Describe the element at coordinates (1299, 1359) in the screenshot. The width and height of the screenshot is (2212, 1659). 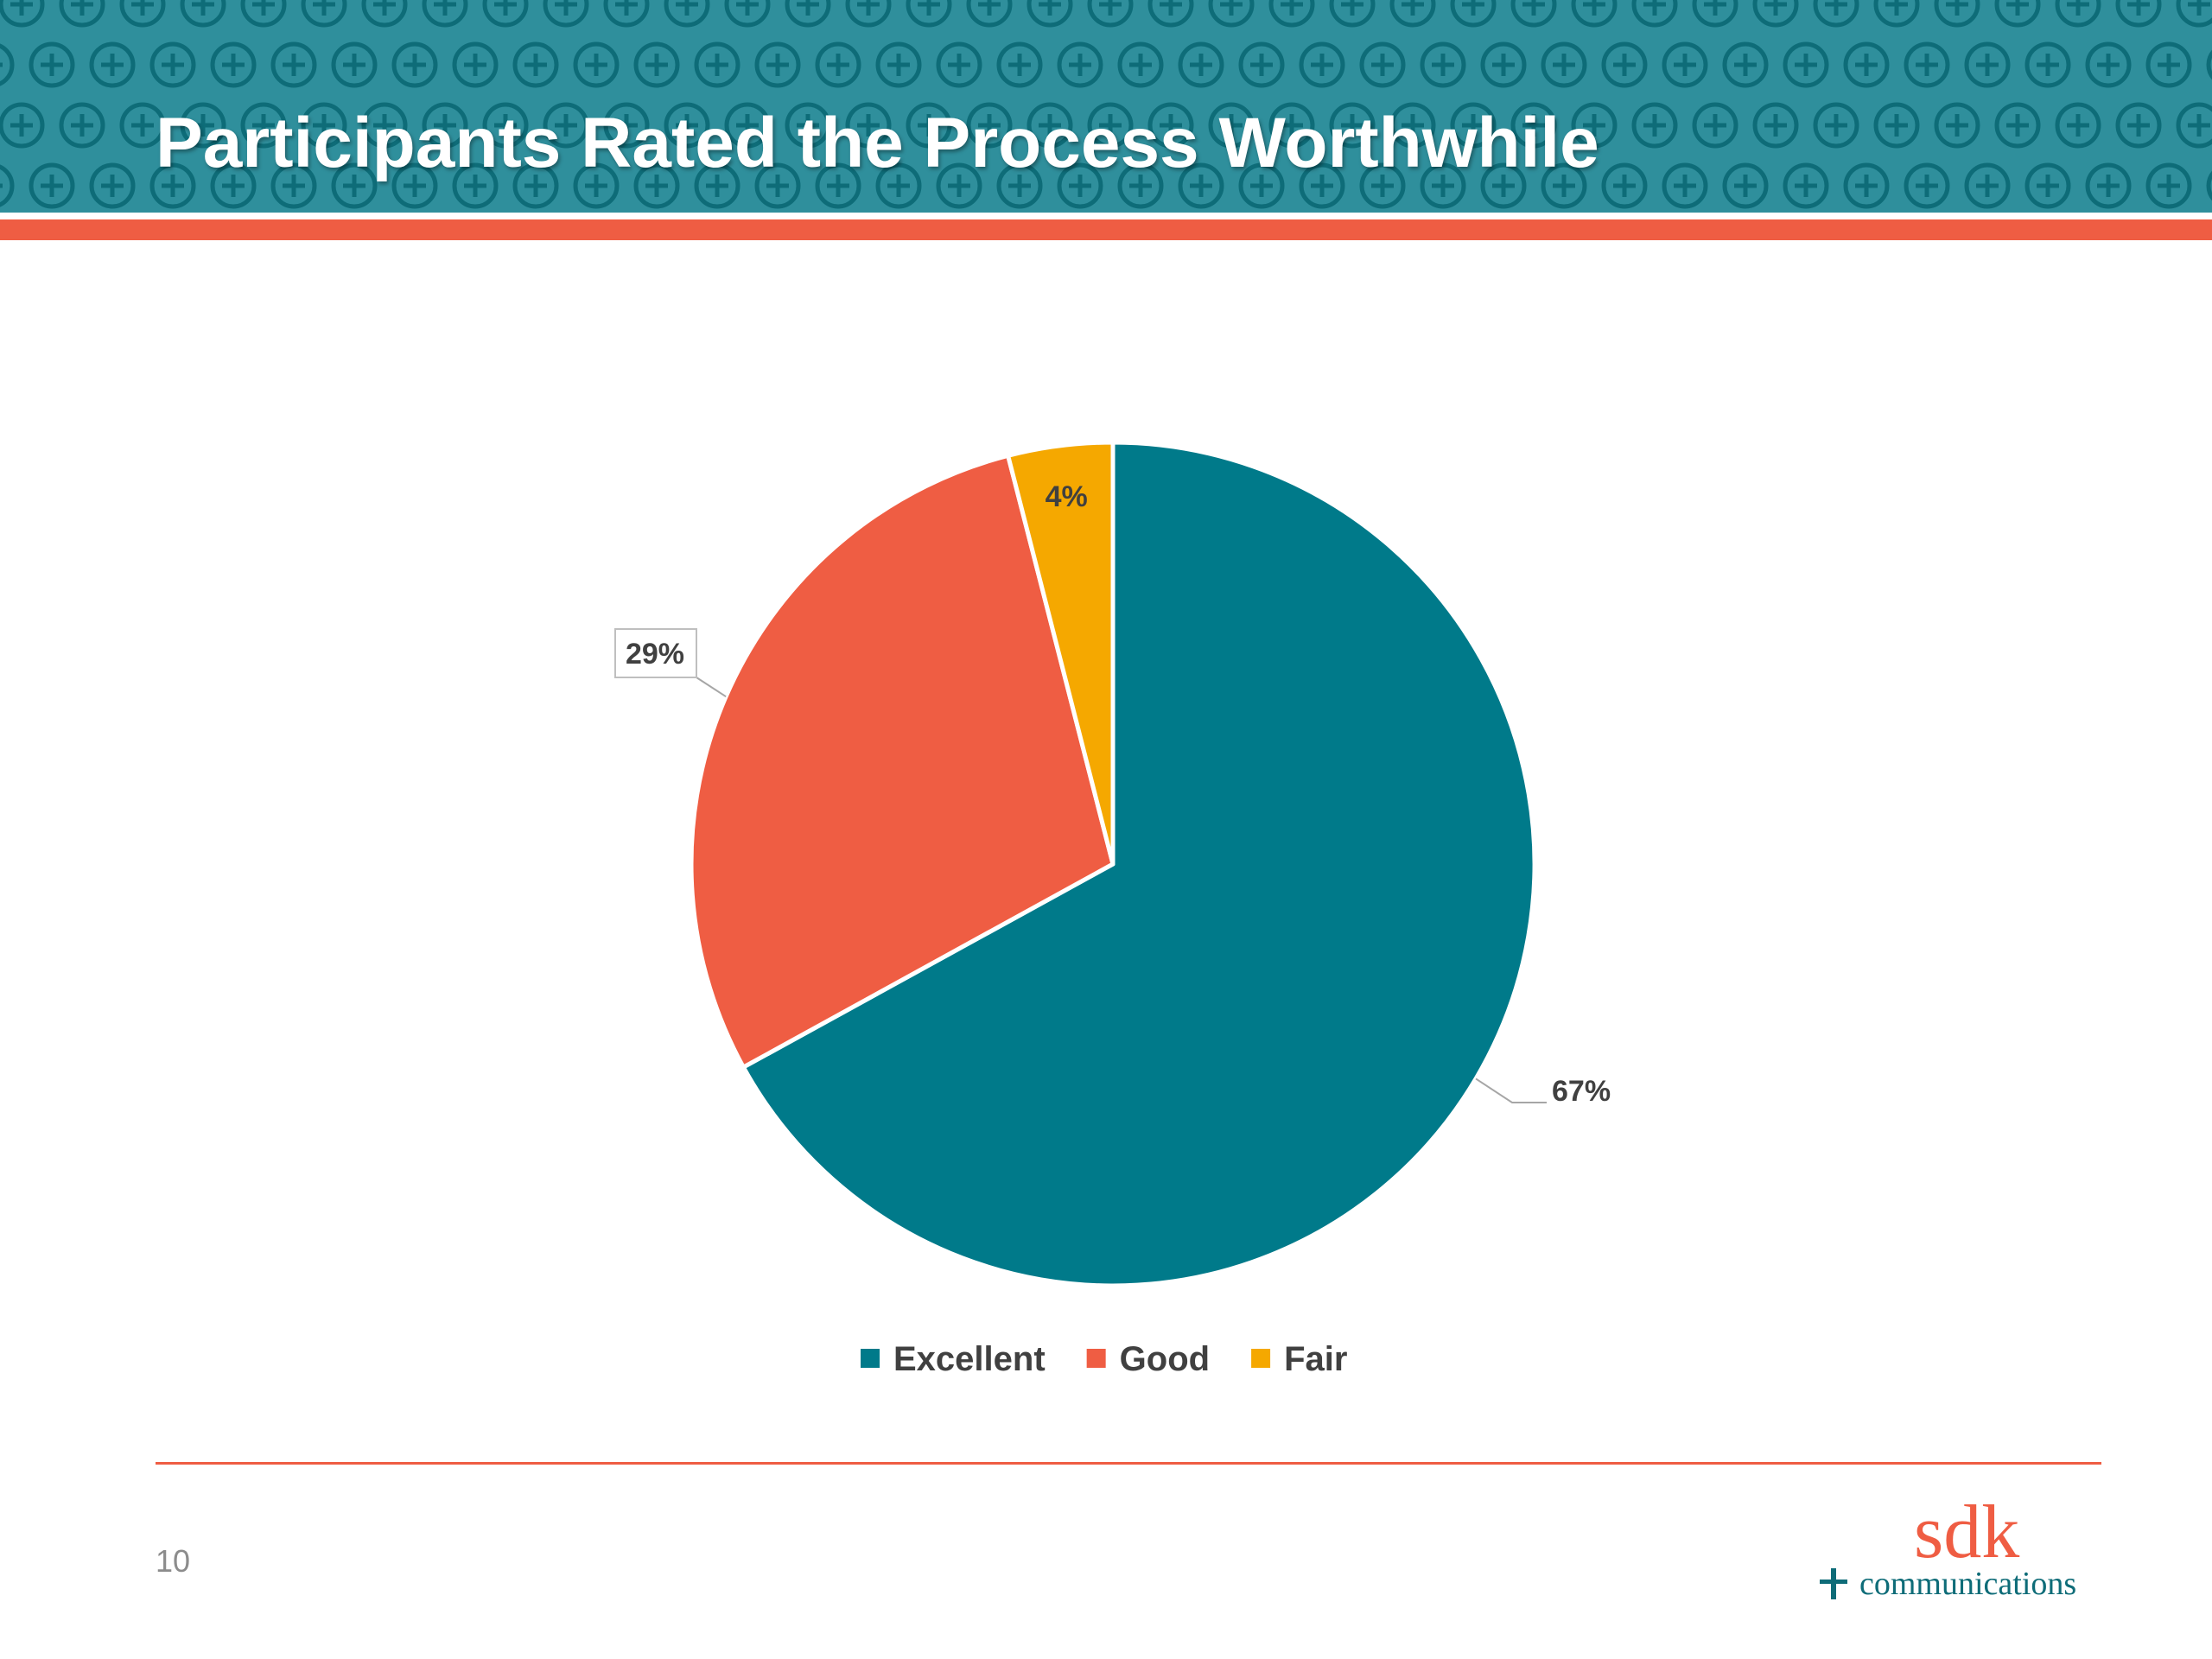
I see `legend-item-fair: Fair` at that location.